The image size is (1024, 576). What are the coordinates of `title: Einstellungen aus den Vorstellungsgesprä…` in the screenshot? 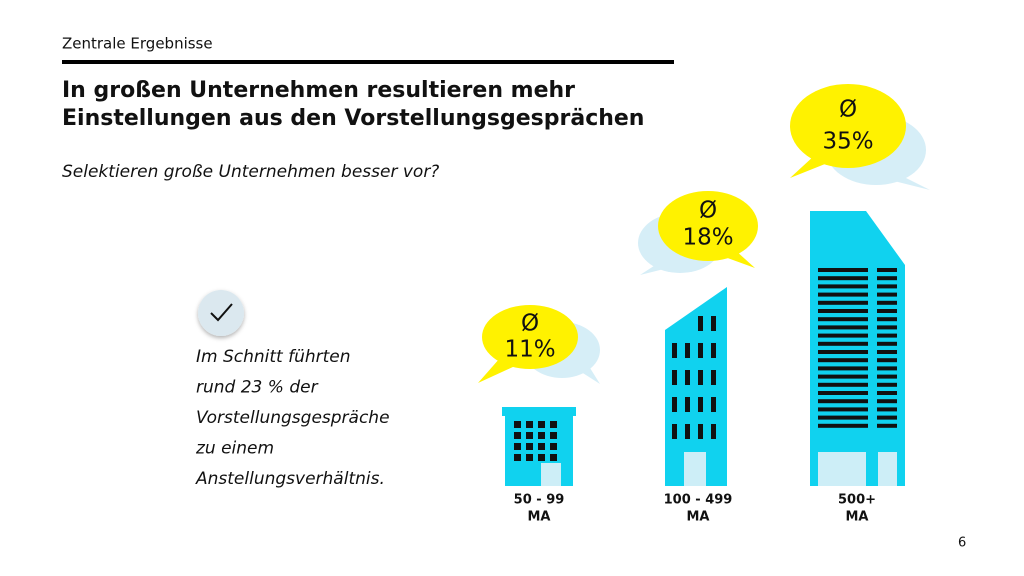 It's located at (353, 118).